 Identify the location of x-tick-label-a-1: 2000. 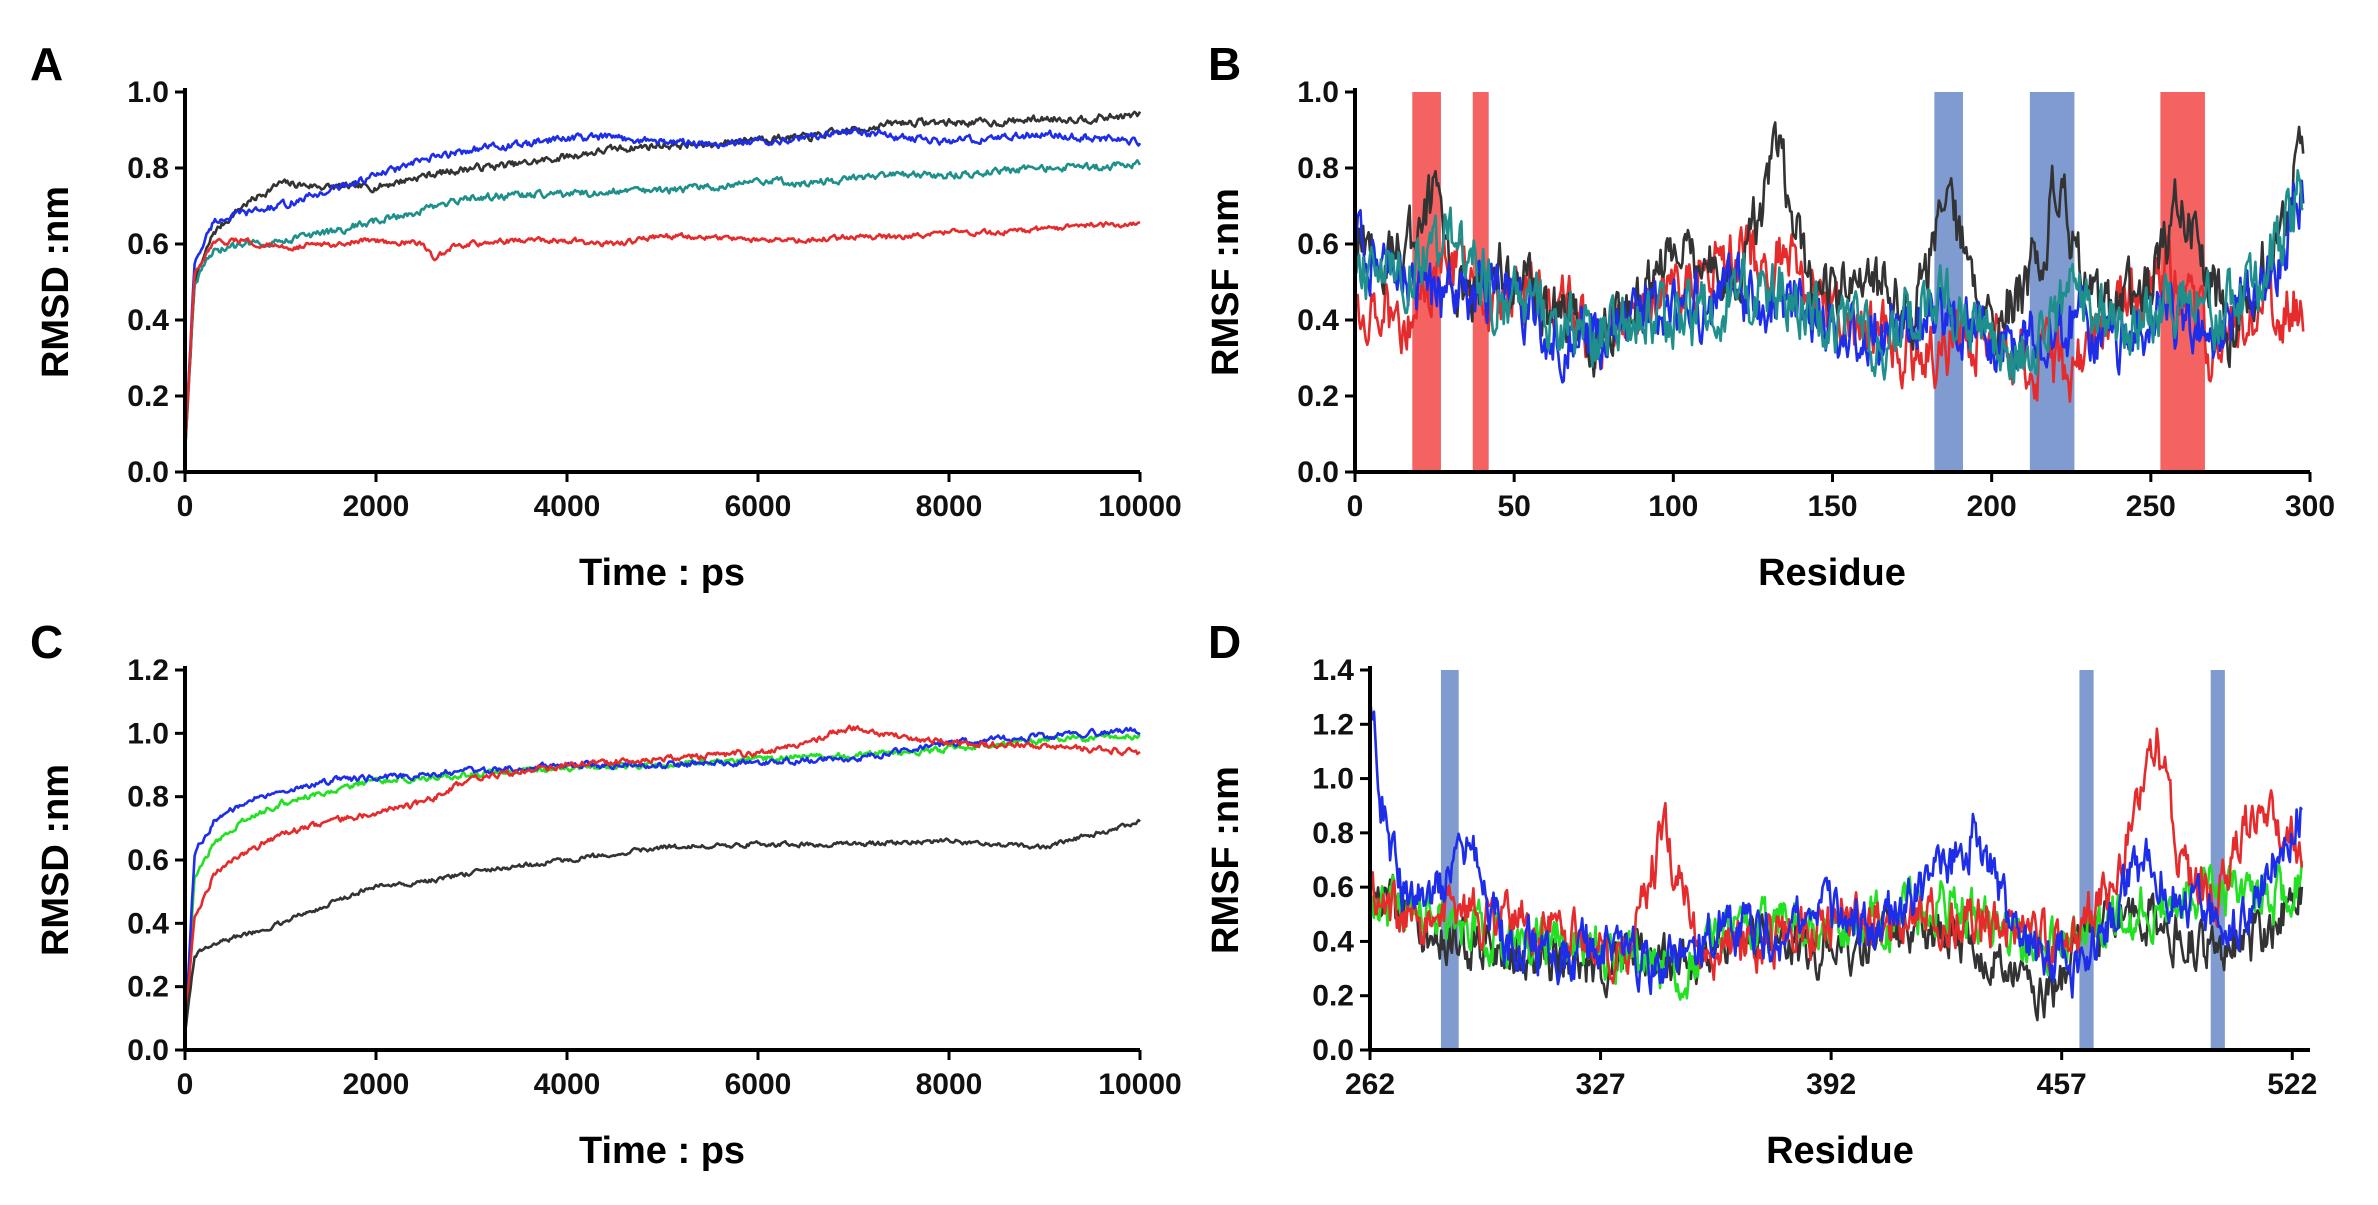
(376, 506).